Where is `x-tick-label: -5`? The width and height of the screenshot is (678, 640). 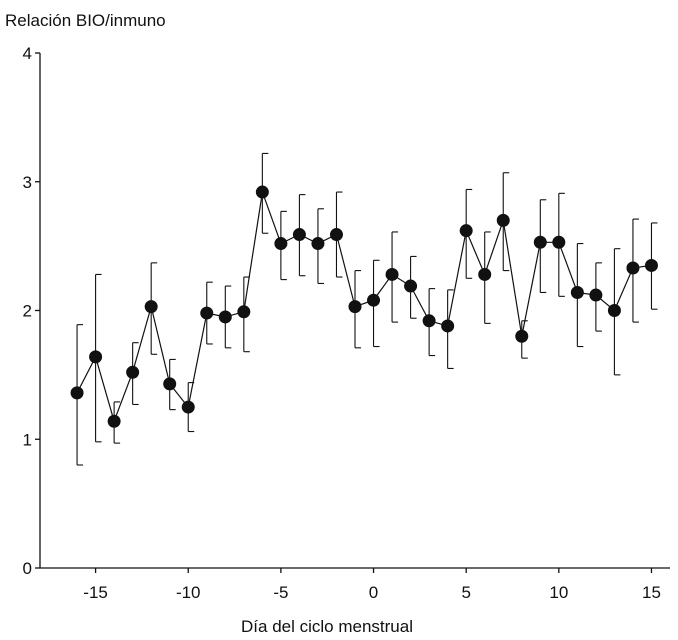
x-tick-label: -5 is located at coordinates (280, 592).